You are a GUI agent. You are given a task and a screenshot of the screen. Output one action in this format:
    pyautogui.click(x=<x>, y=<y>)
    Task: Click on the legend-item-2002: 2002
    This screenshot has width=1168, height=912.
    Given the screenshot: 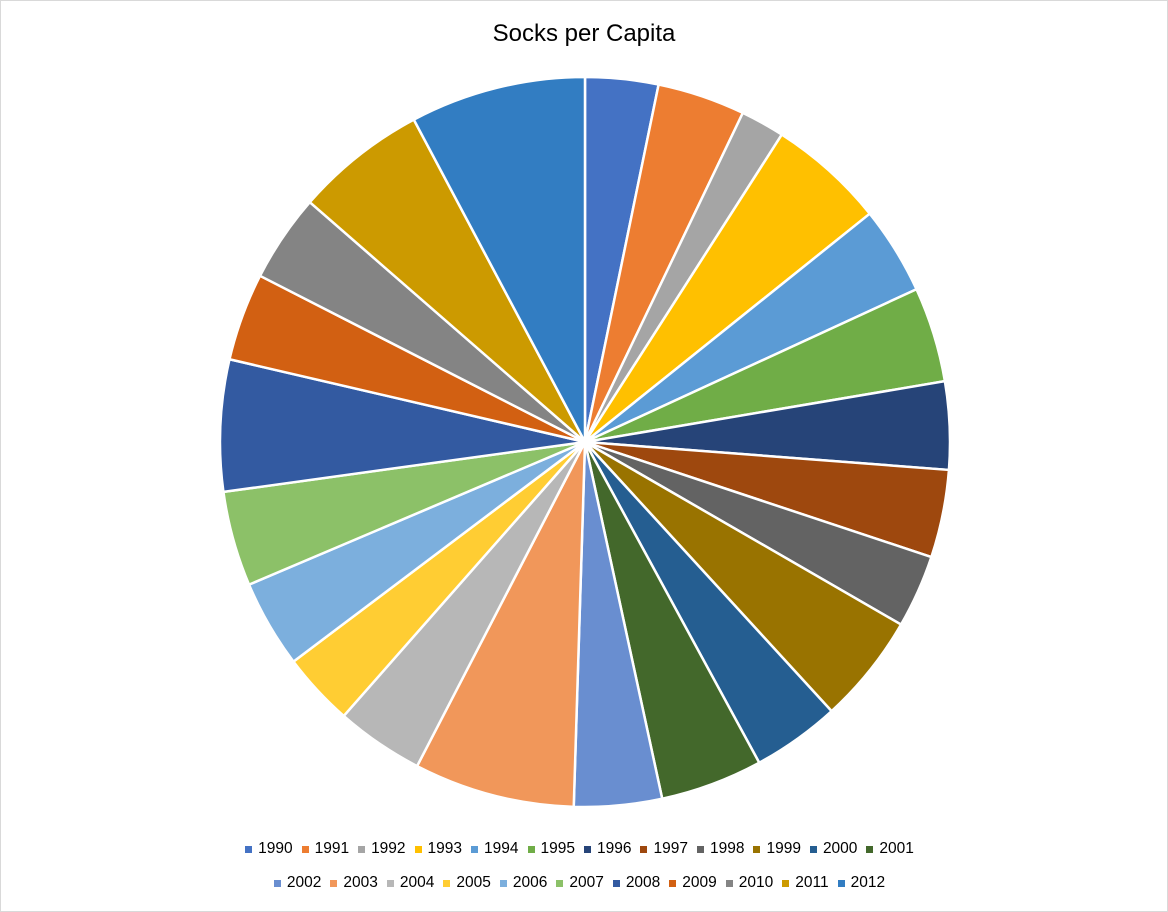 What is the action you would take?
    pyautogui.click(x=297, y=883)
    